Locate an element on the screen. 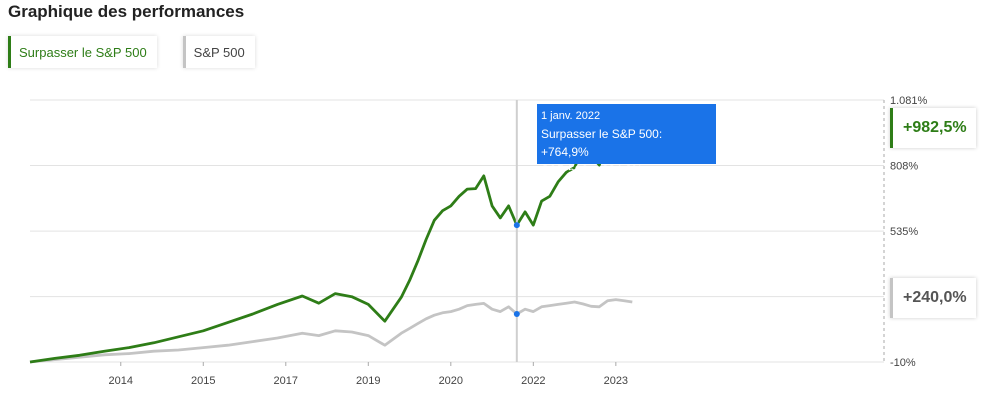  x-tick-label-6: 2023 is located at coordinates (616, 381).